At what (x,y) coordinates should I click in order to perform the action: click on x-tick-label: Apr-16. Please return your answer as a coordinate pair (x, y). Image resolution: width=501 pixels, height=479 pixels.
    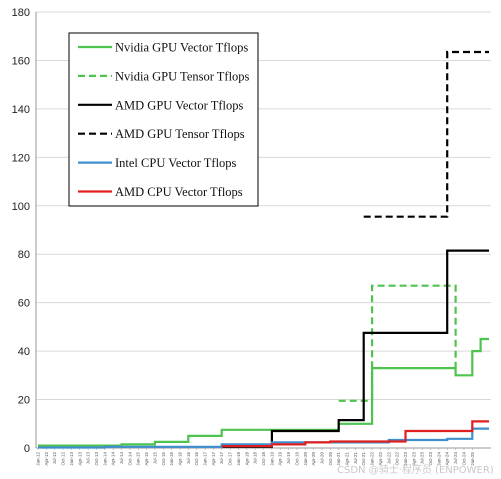
    Looking at the image, I should click on (179, 459).